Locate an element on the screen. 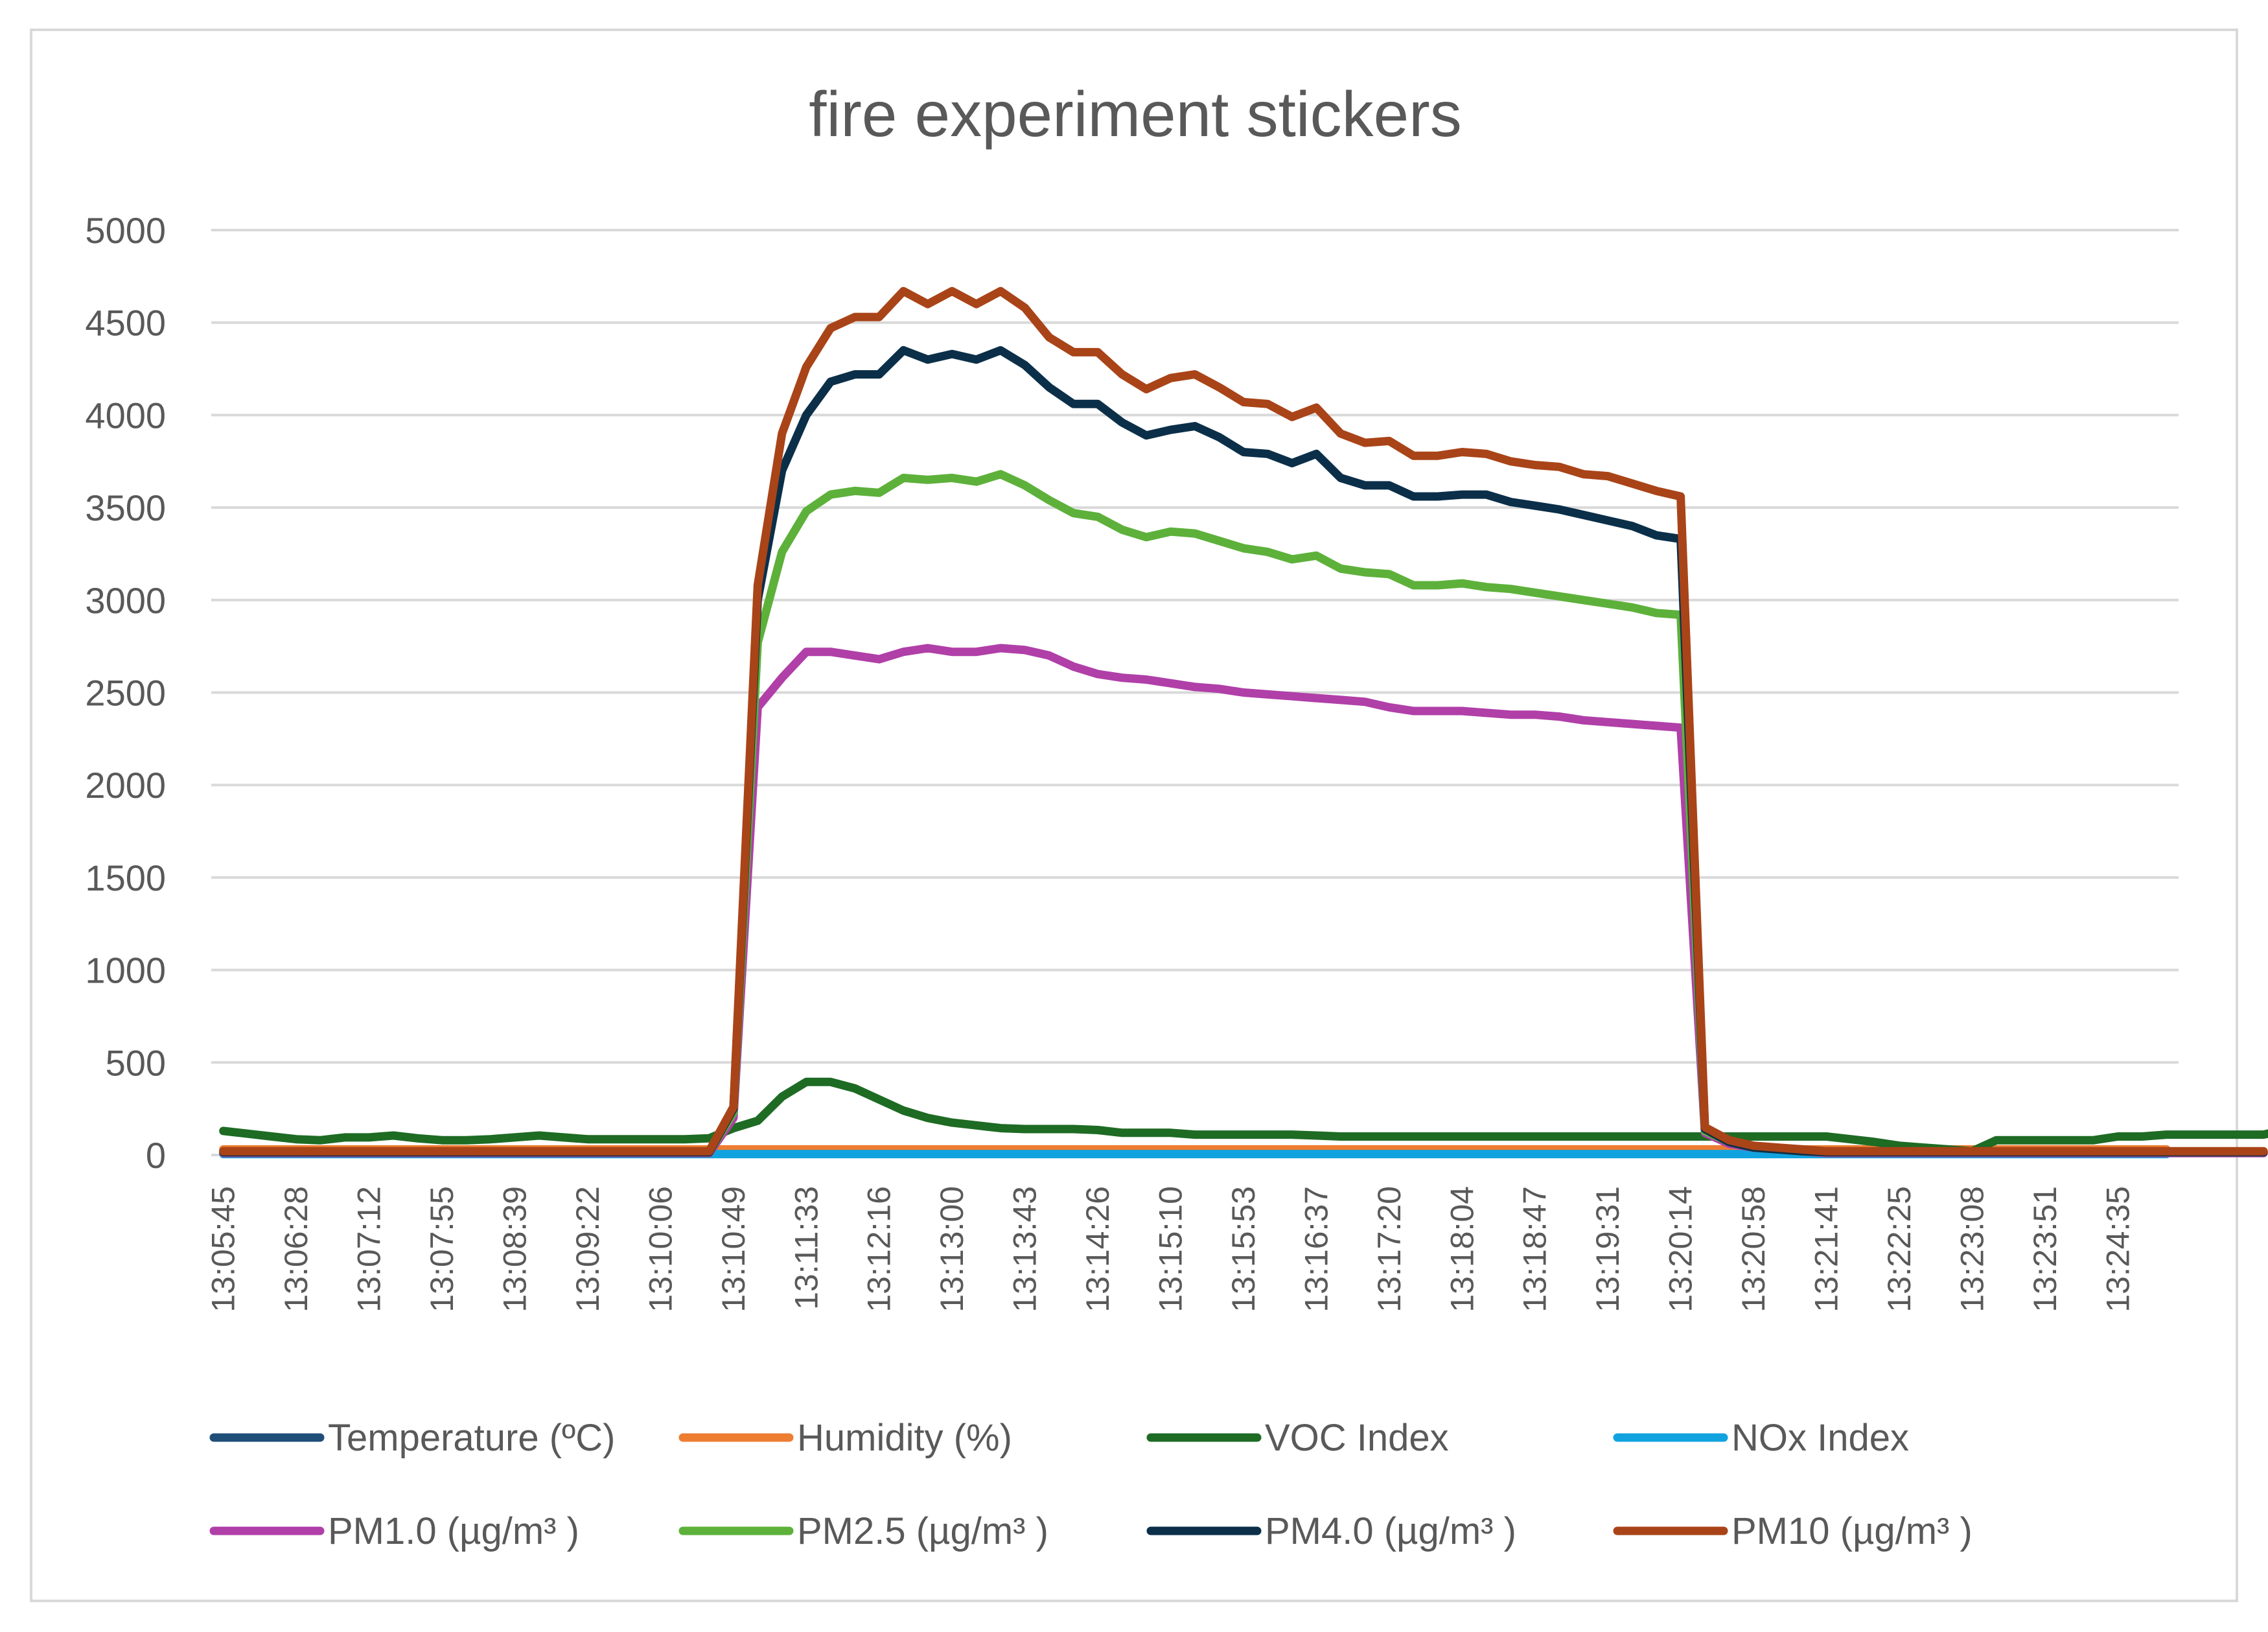 This screenshot has width=2268, height=1632. x-tick-label: 13:20:14 is located at coordinates (1681, 1249).